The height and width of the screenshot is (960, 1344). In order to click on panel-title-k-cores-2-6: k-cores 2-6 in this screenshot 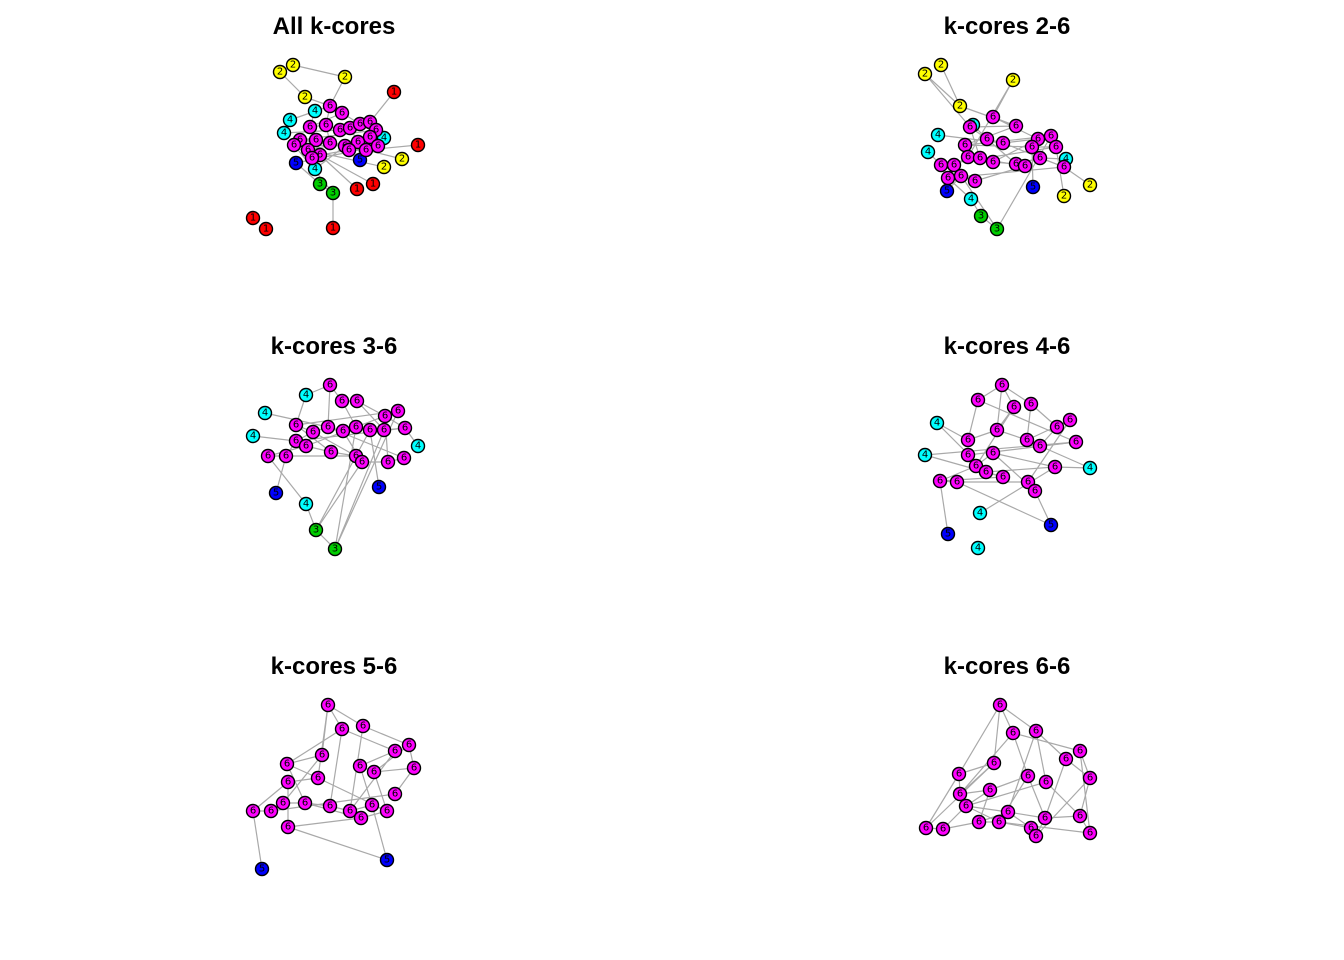, I will do `click(1007, 26)`.